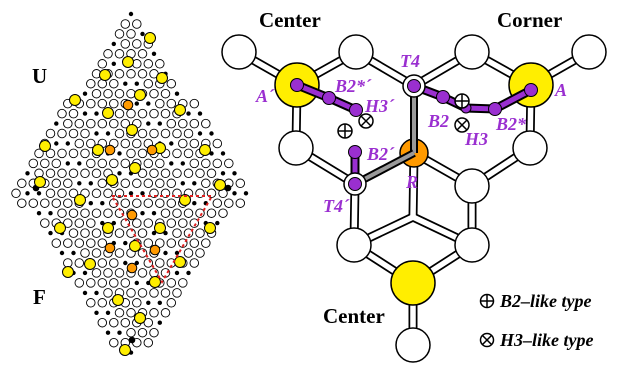  I want to click on lattice-big-dot, so click(132, 340).